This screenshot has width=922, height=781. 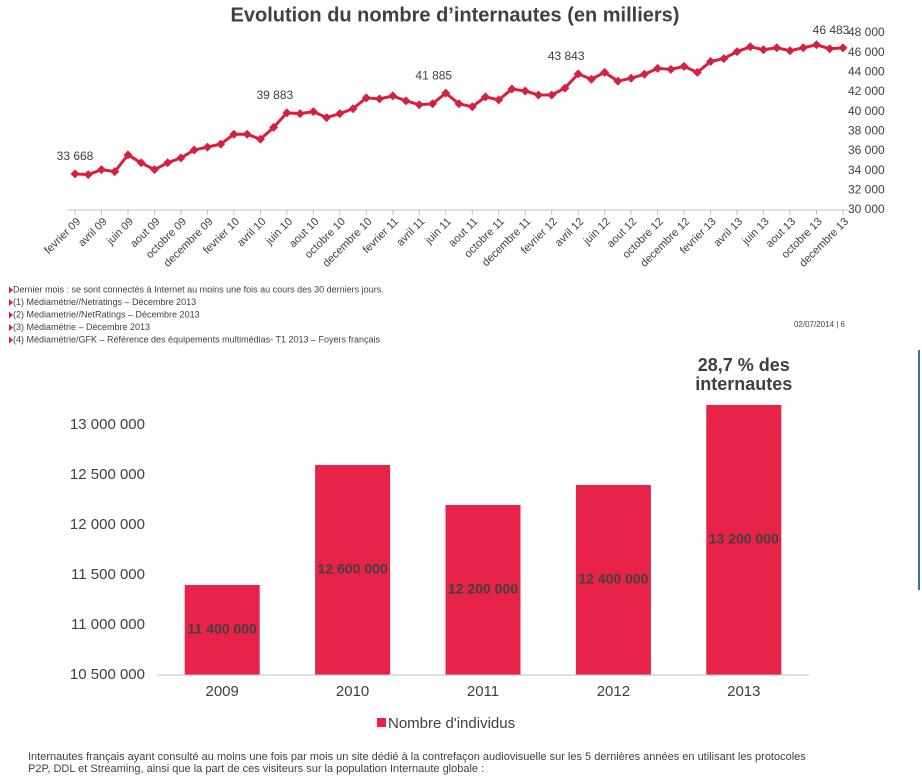 What do you see at coordinates (866, 170) in the screenshot?
I see `y-tick-label: 34 000` at bounding box center [866, 170].